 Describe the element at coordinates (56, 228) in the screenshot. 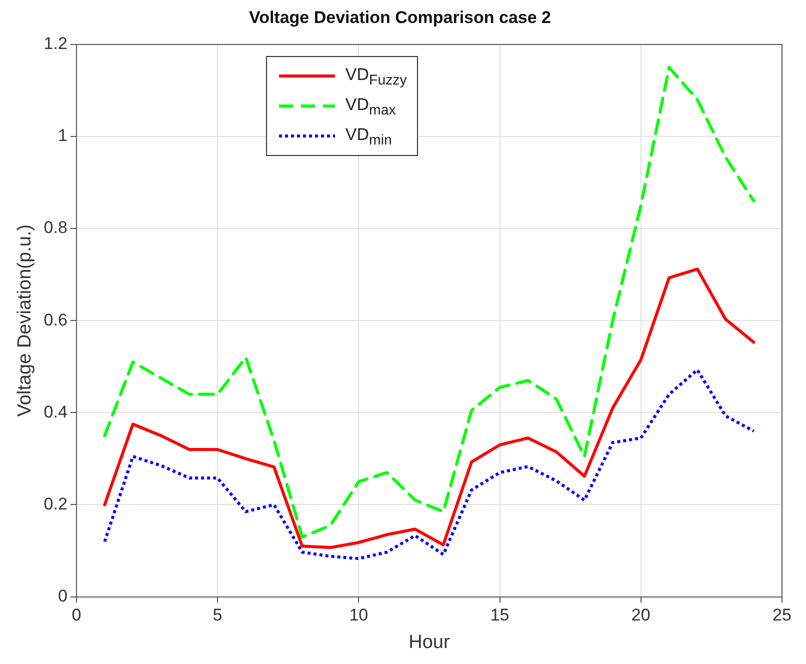

I see `y-tick-label: 0.8` at that location.